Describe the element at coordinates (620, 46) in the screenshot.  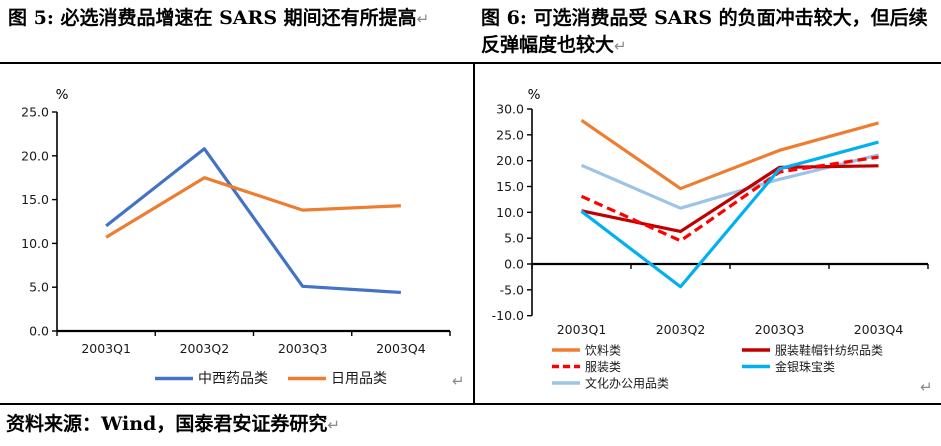
I see `figure6-return-mark: ↵` at that location.